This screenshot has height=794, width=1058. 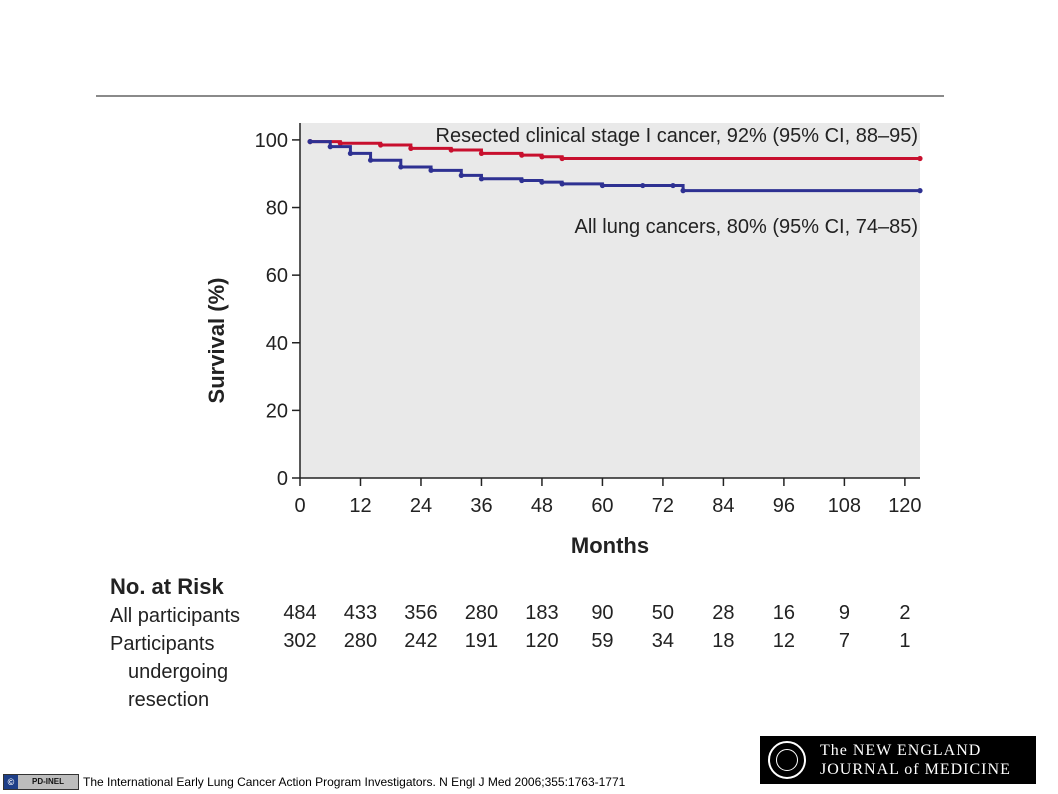 I want to click on risk-row-label-resection-2: undergoing, so click(x=178, y=672).